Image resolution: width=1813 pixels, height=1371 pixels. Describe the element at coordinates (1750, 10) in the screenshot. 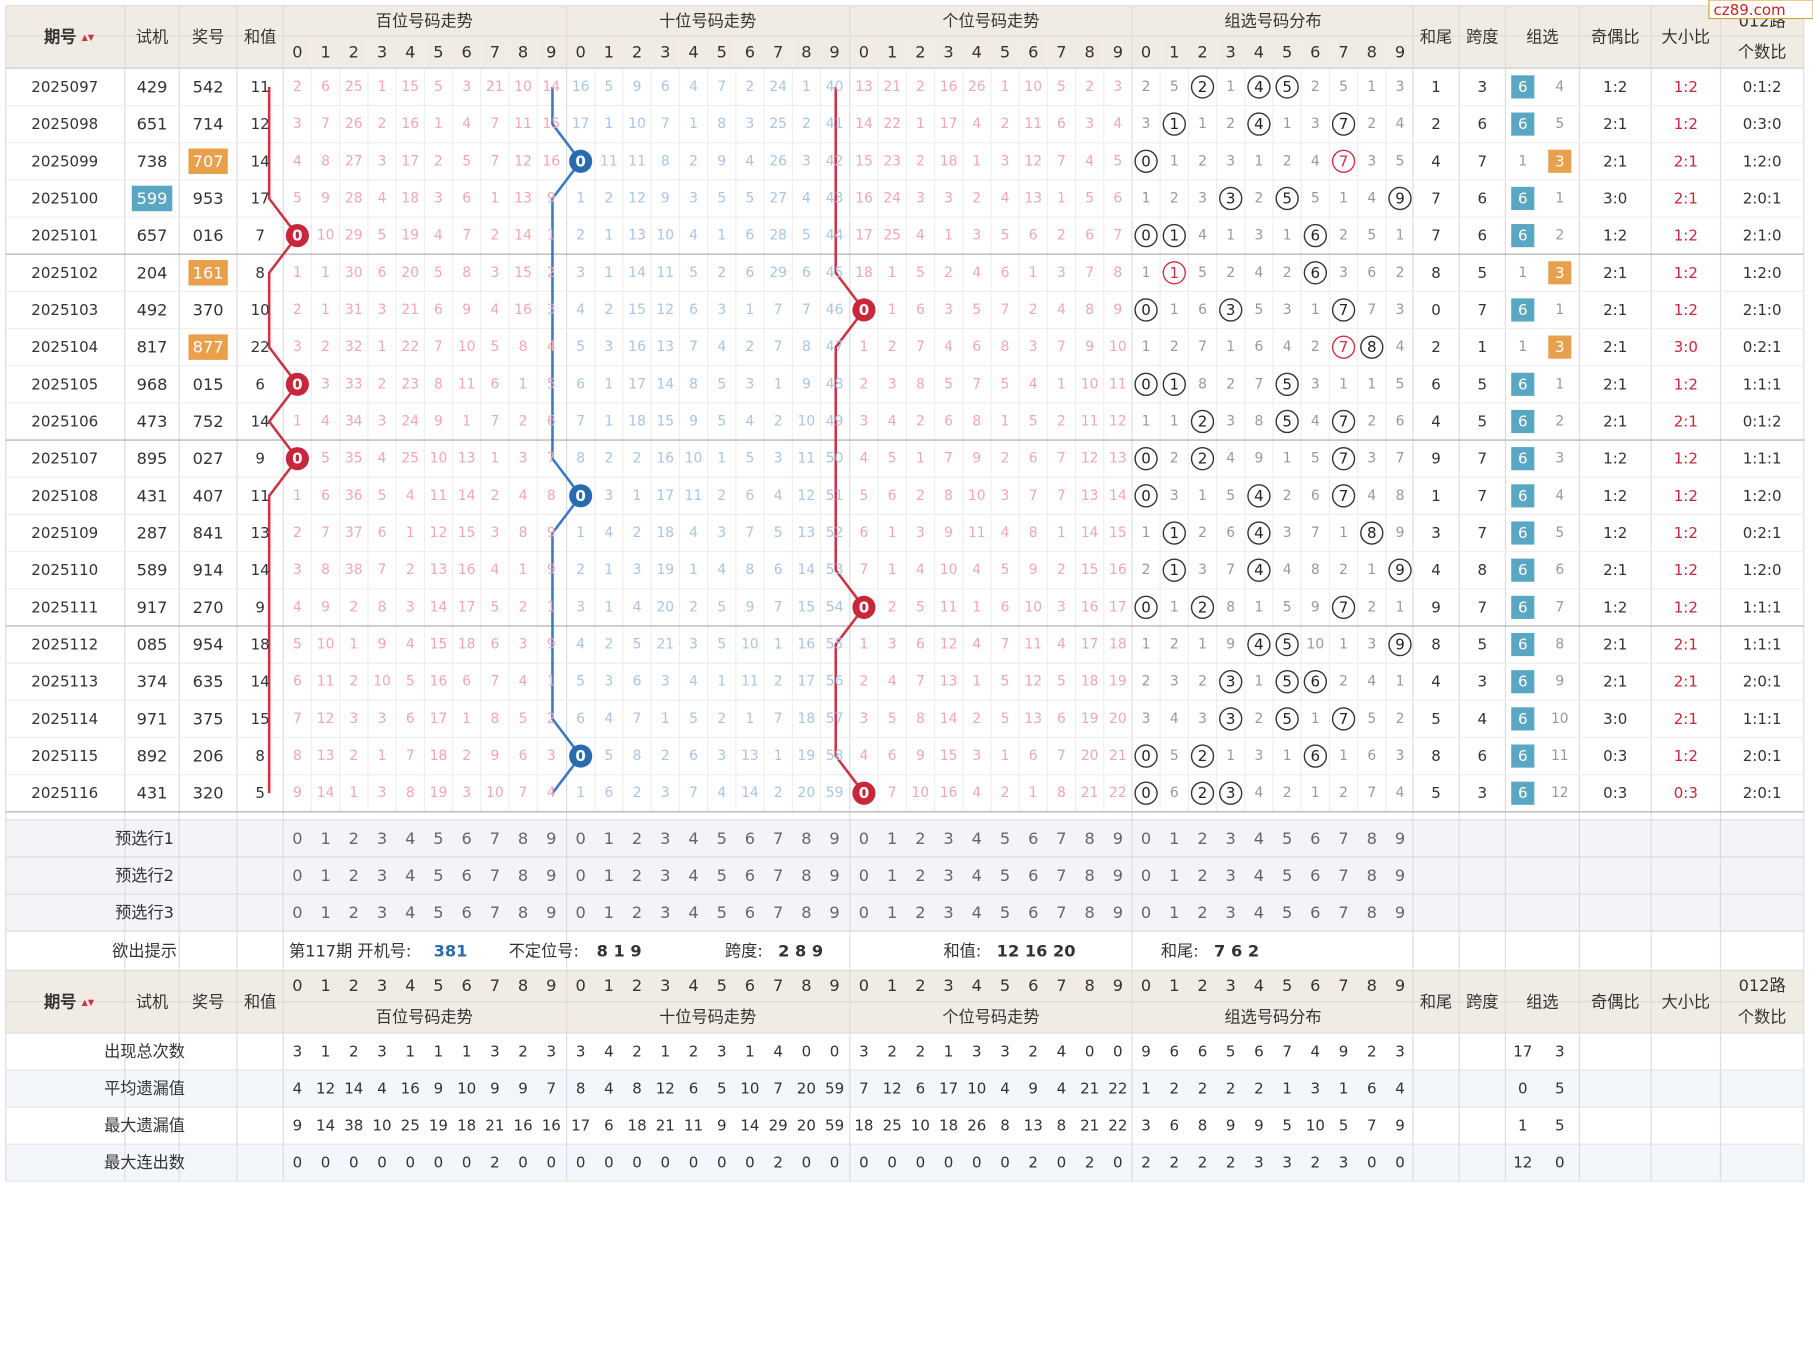

I see `watermark-text: cz89.com` at that location.